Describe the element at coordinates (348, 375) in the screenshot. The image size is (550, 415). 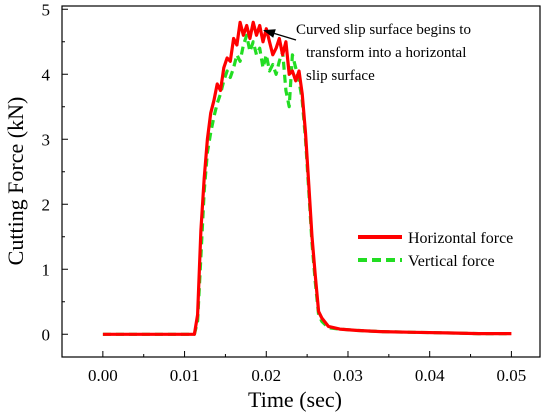
I see `x-tick-label: 0.03` at that location.